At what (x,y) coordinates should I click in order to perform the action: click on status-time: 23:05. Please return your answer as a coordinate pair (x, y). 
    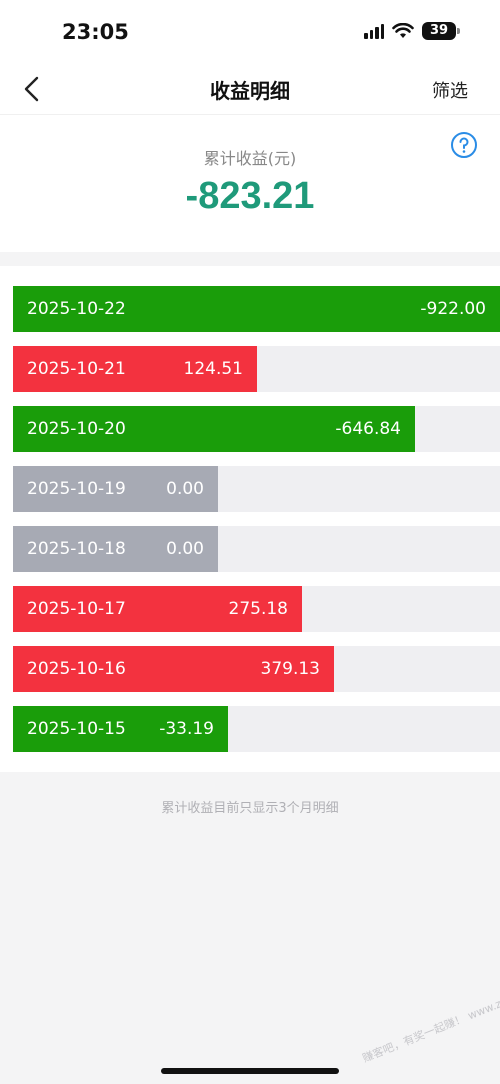
    Looking at the image, I should click on (95, 32).